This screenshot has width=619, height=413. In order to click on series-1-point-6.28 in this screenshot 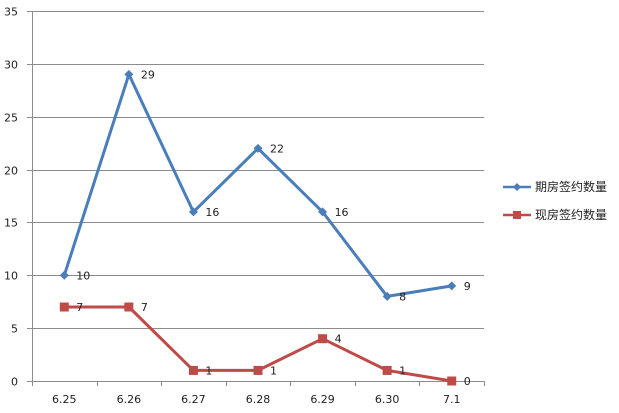, I will do `click(258, 370)`.